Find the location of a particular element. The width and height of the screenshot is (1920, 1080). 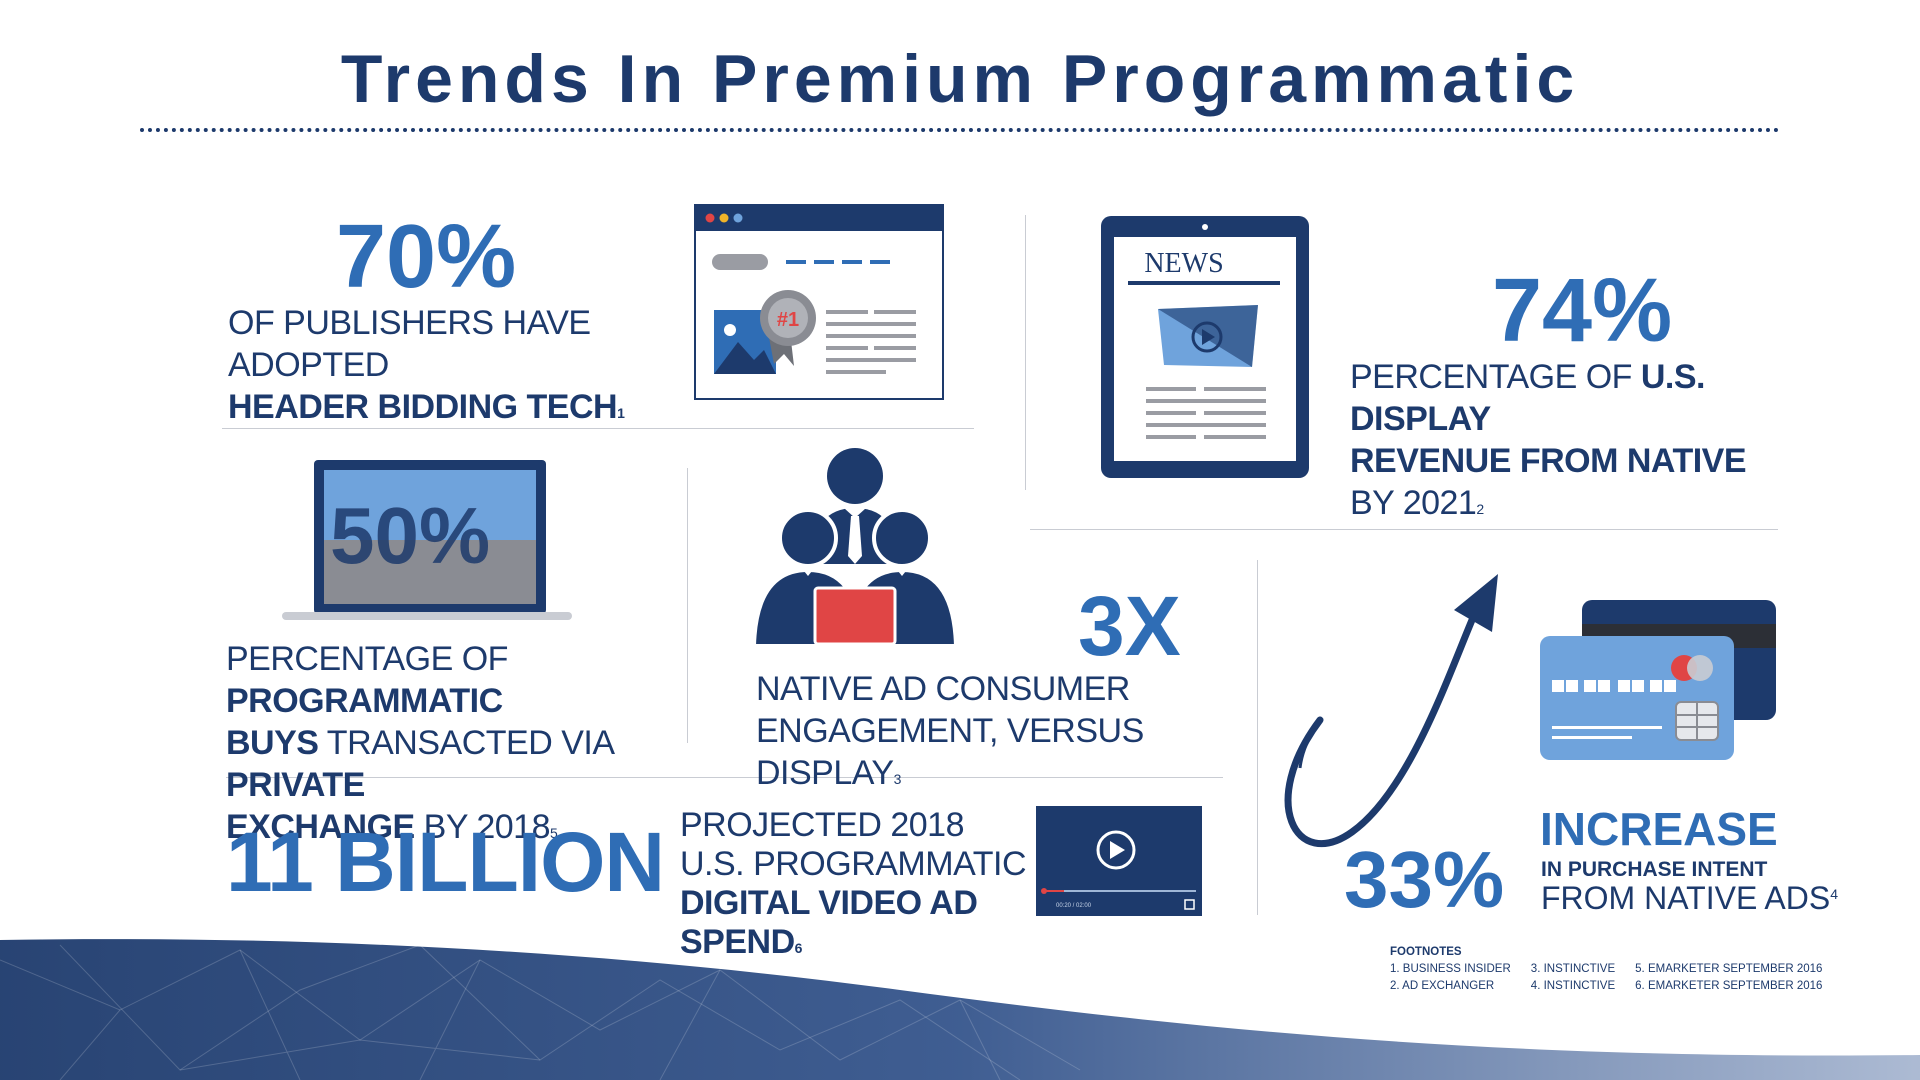

footnote-ref-4: 4 is located at coordinates (1834, 894).